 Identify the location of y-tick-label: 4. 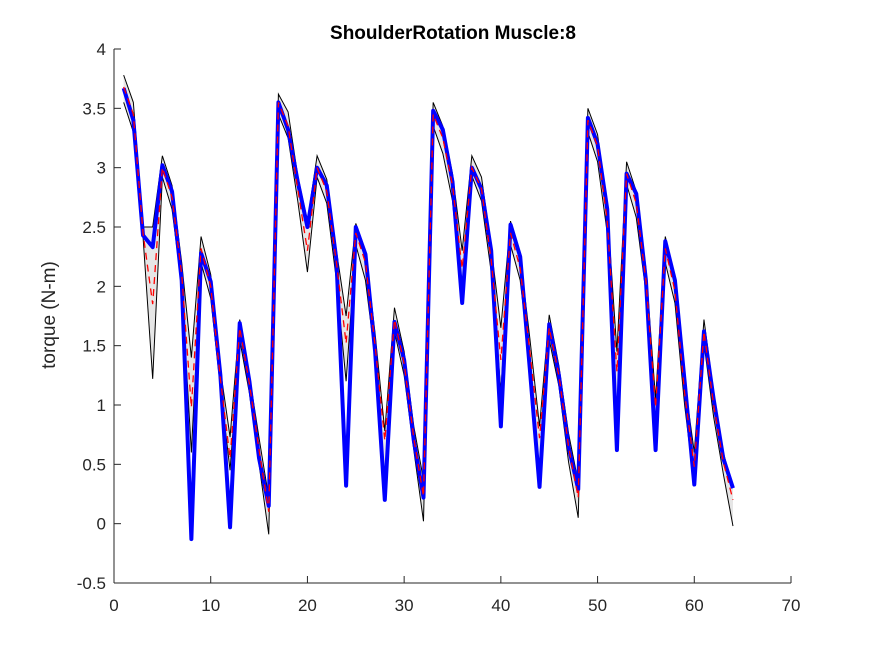
(101, 49).